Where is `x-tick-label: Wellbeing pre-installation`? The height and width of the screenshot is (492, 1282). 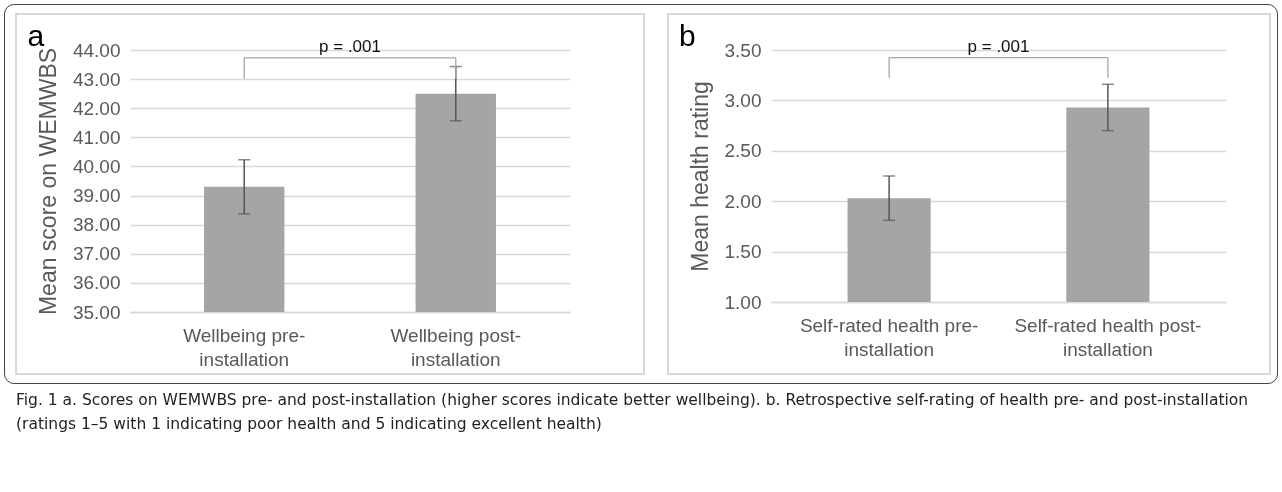 x-tick-label: Wellbeing pre-installation is located at coordinates (244, 347).